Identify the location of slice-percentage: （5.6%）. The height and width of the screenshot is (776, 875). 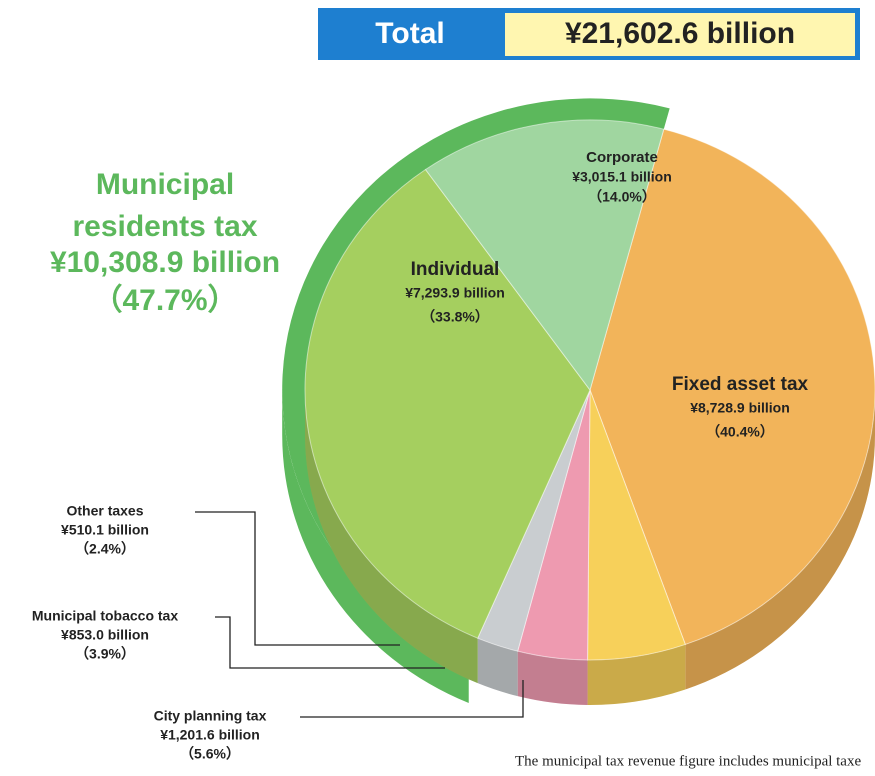
(210, 754).